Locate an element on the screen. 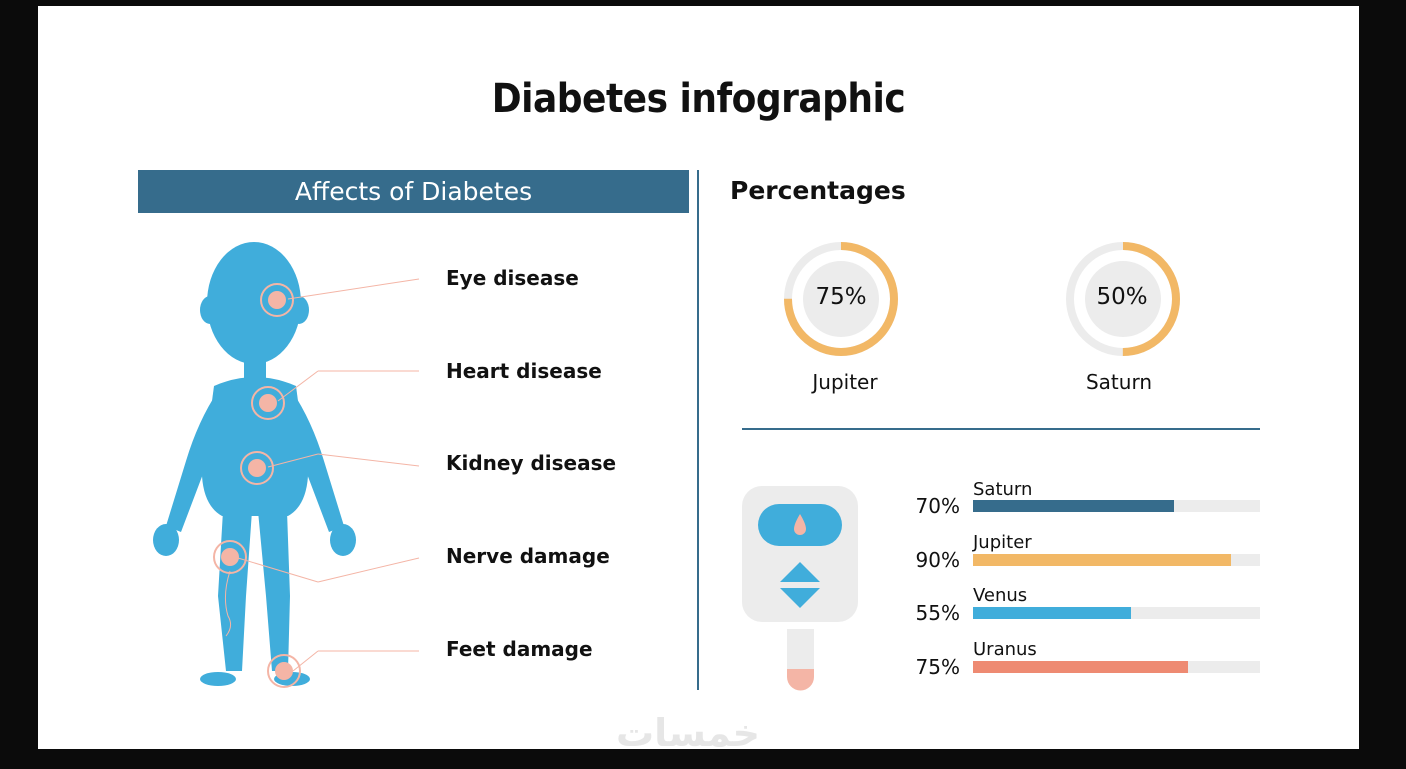 This screenshot has height=769, width=1406. label-eye-disease: Eye disease is located at coordinates (512, 278).